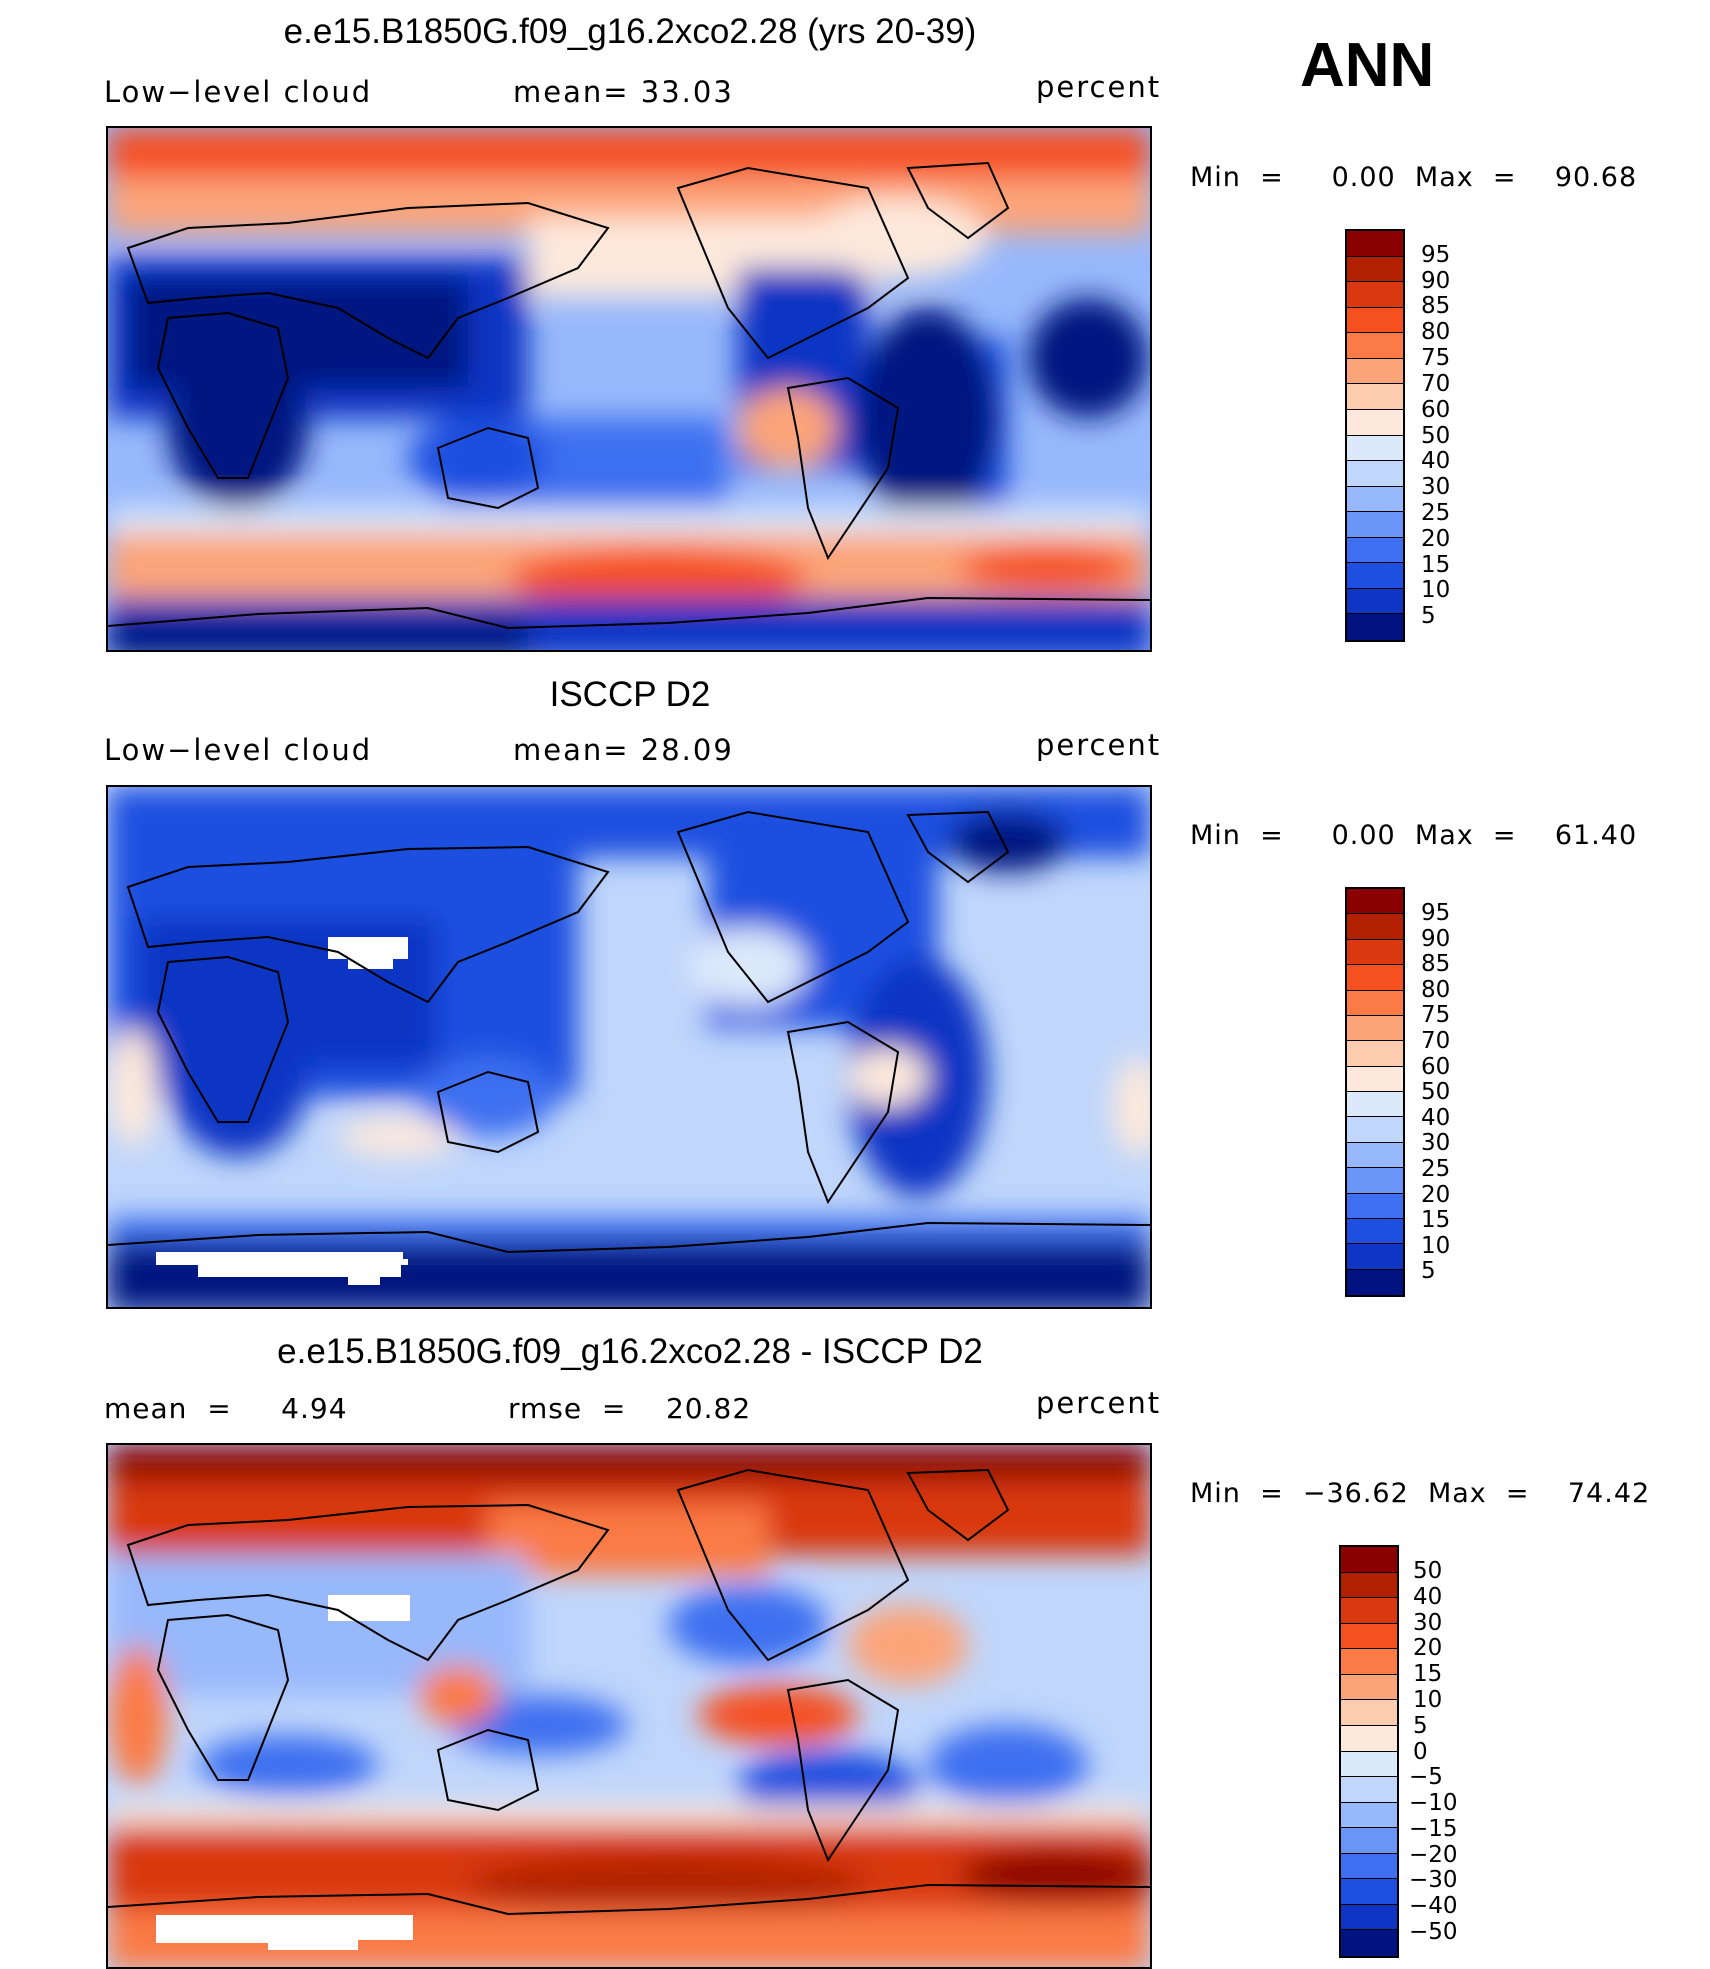 The width and height of the screenshot is (1710, 1969). Describe the element at coordinates (1436, 1195) in the screenshot. I see `panel2-colorbar-tick: 20` at that location.